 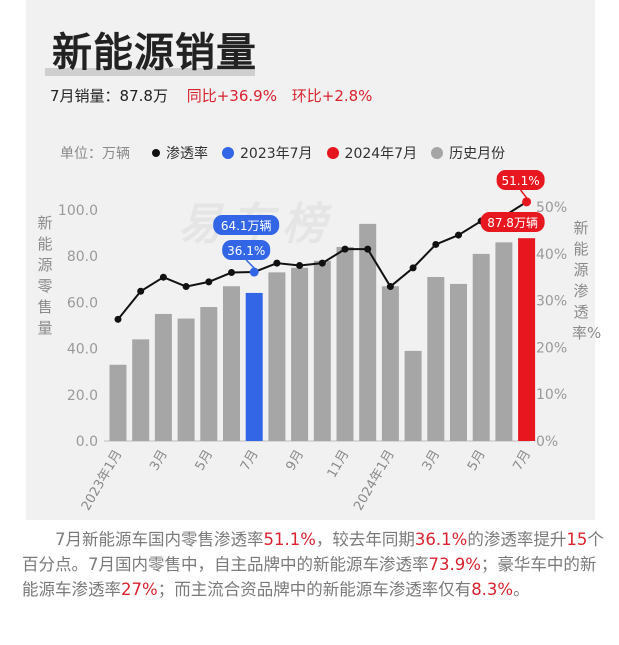 I want to click on y-tick-label: 100.0, so click(x=78, y=211).